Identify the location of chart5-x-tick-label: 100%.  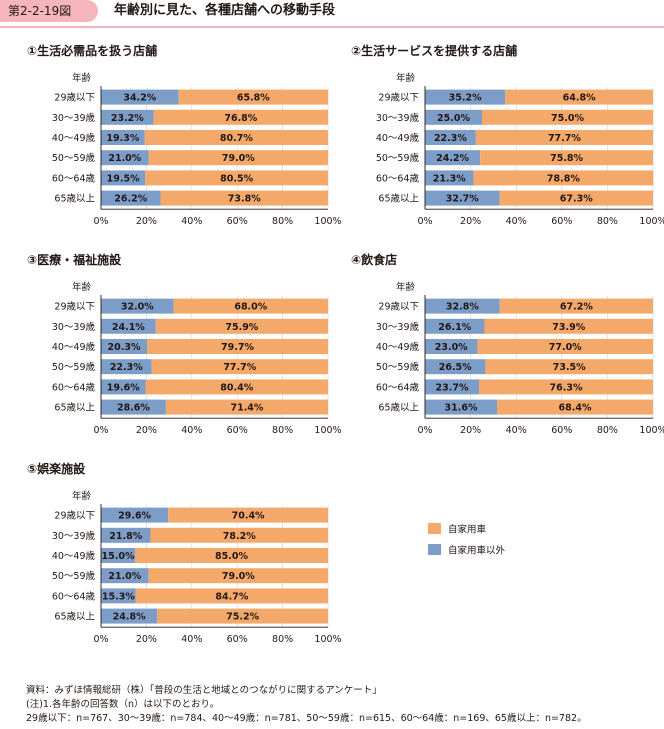
(327, 639).